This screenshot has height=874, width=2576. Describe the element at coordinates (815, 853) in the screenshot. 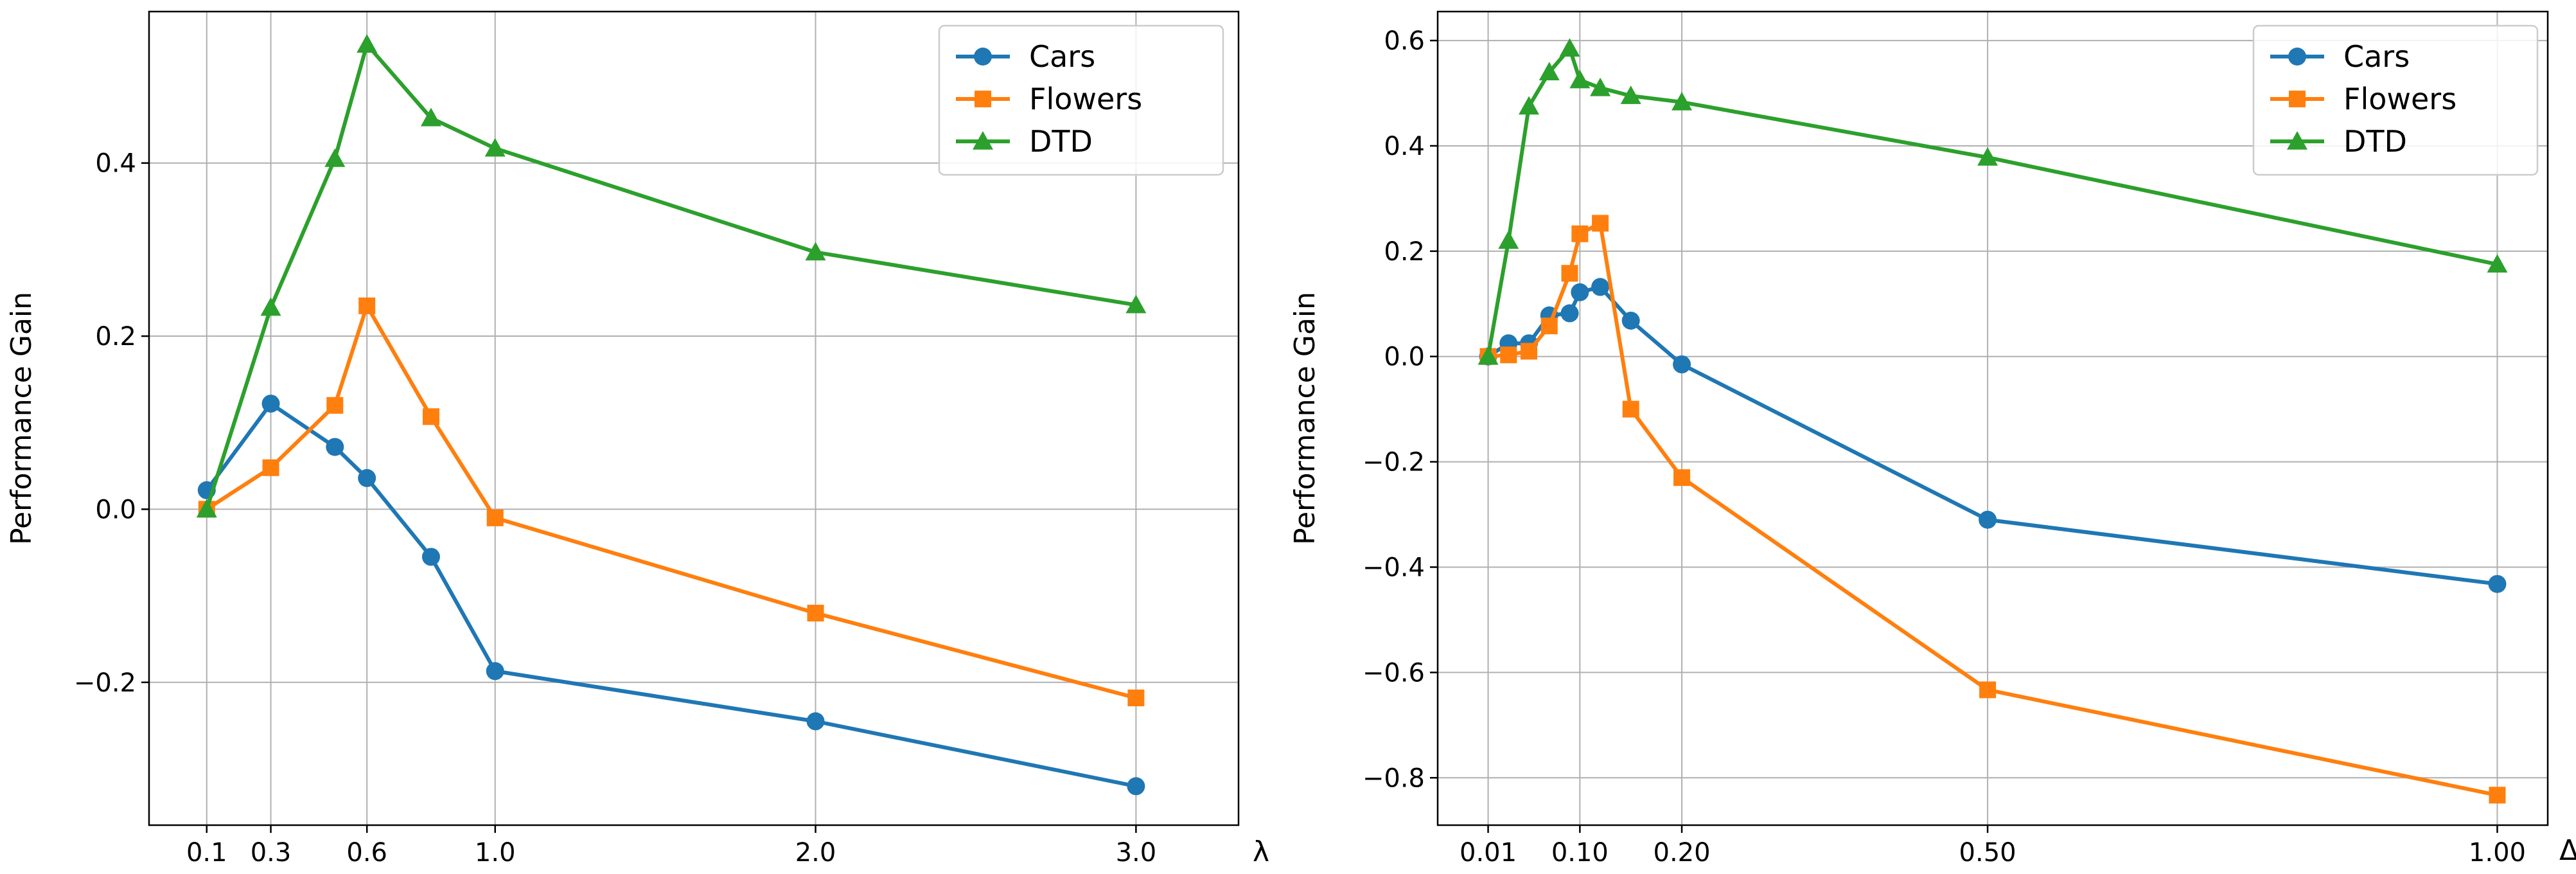

I see `x-tick-label: 2.0` at that location.